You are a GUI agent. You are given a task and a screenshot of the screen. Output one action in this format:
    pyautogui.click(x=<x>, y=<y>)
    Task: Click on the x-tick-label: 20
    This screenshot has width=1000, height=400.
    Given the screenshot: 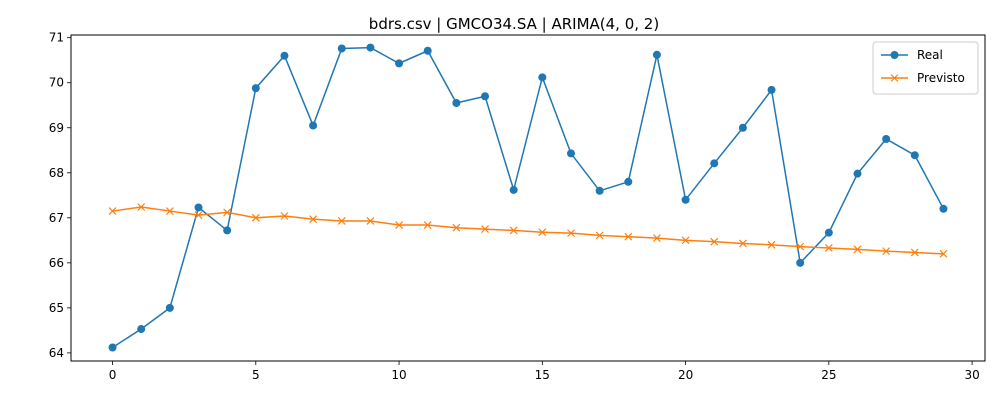 What is the action you would take?
    pyautogui.click(x=685, y=375)
    